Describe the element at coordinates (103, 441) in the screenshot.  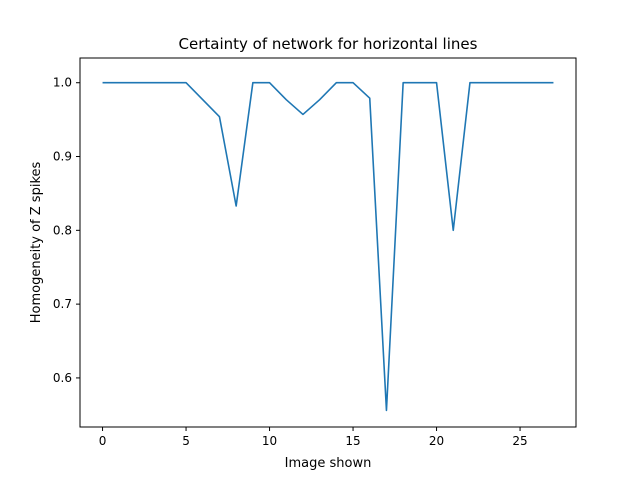
I see `x-tick-label: 0` at that location.